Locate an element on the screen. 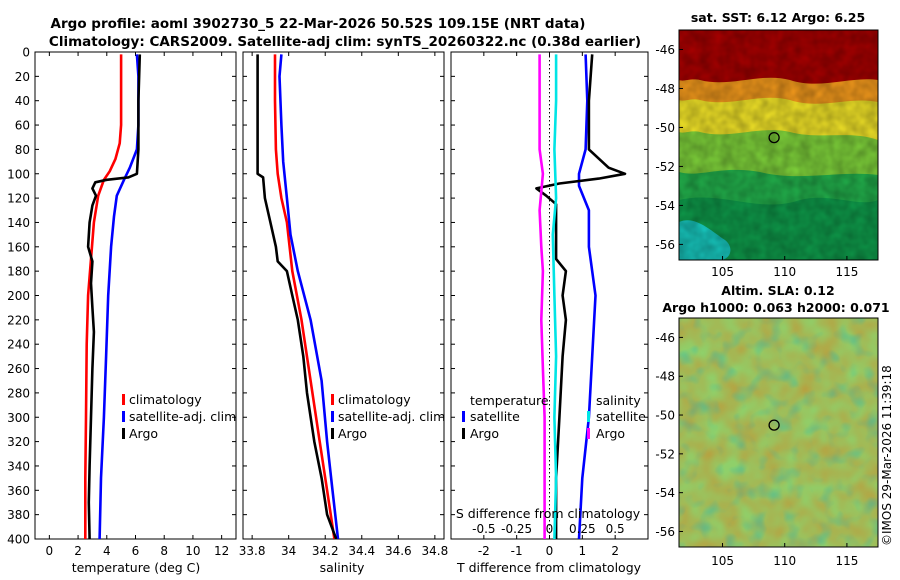 The height and width of the screenshot is (580, 900). legend-swatch-t-satellite is located at coordinates (463, 416).